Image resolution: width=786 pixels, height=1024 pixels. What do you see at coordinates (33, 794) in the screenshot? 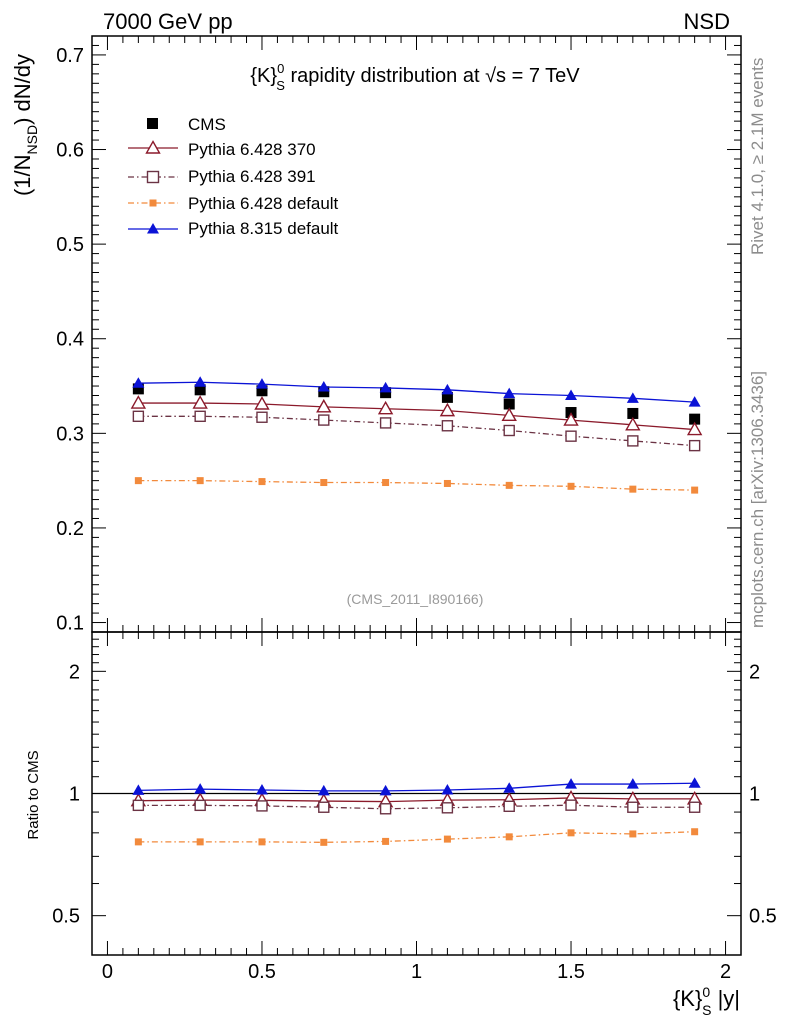
I see `ratio-ylabel: Ratio to CMS` at bounding box center [33, 794].